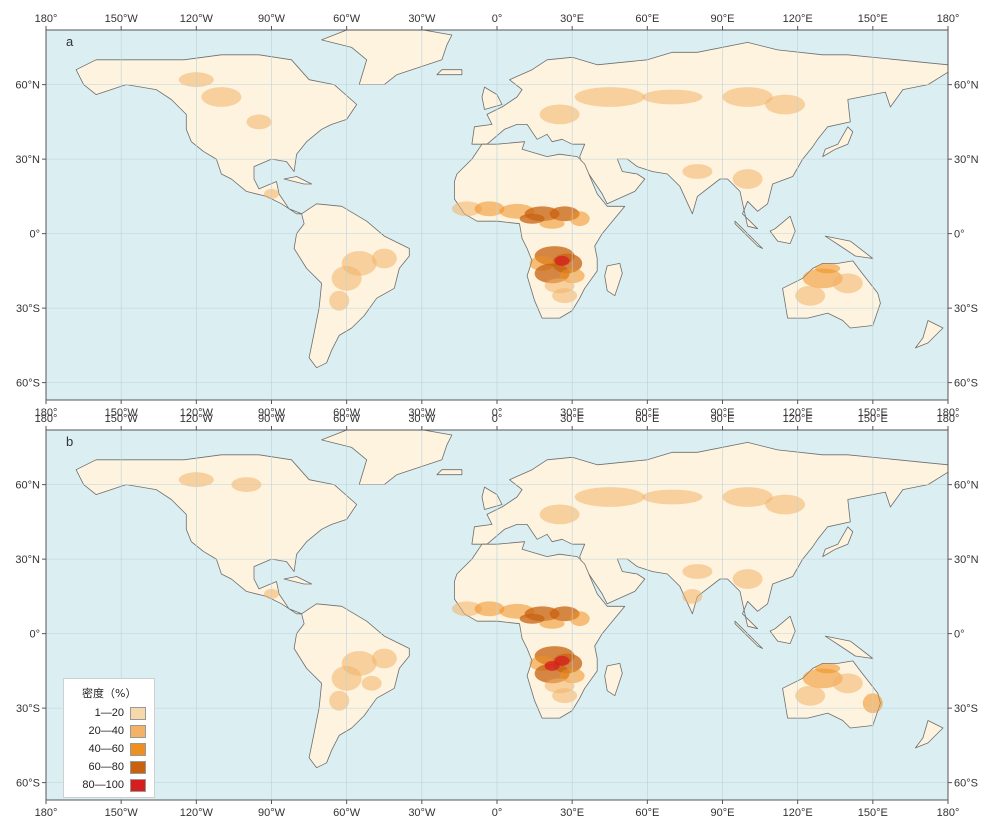 The width and height of the screenshot is (1000, 835). I want to click on legend-item-label: 40—60, so click(106, 749).